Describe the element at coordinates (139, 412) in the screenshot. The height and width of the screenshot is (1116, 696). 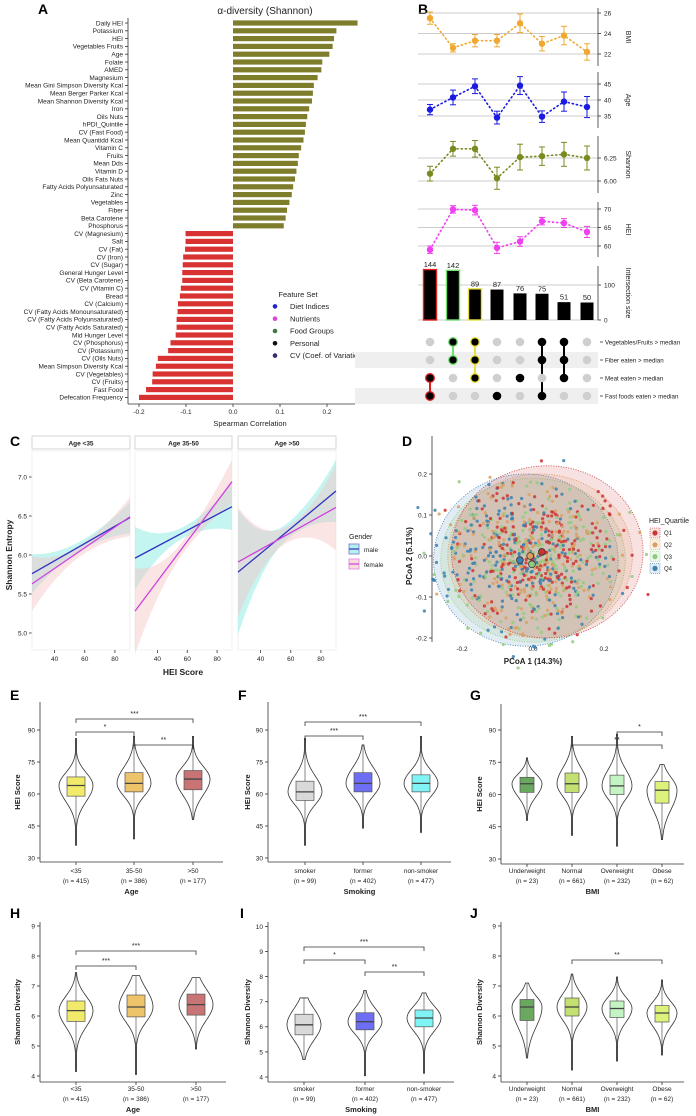
I see `x-tick-label: -0.2` at that location.